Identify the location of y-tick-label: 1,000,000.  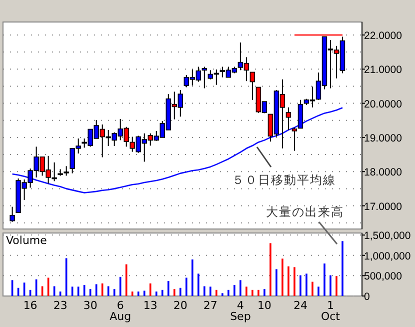
(387, 256).